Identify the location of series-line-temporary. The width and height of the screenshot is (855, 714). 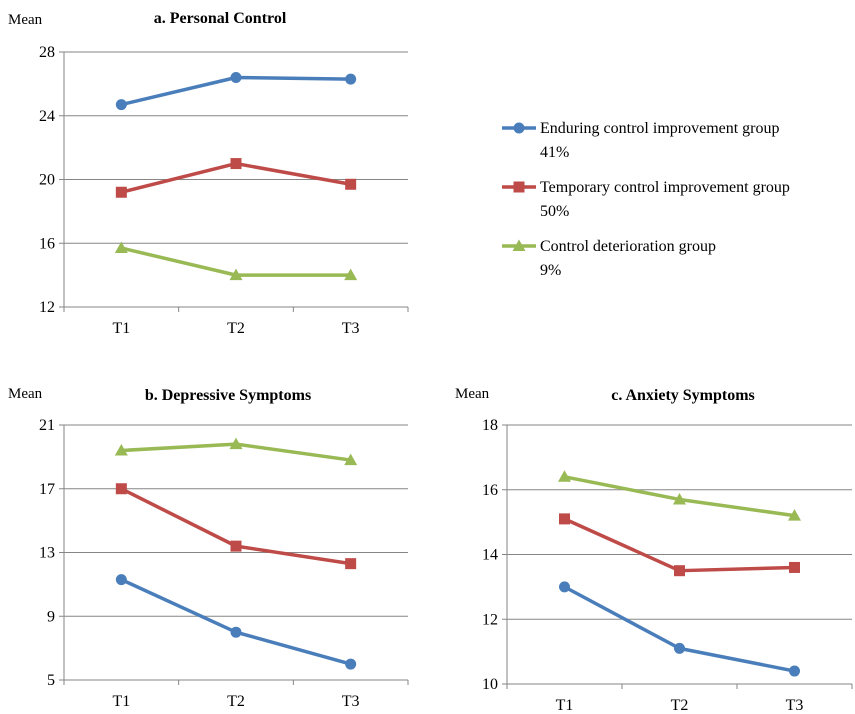
(679, 545).